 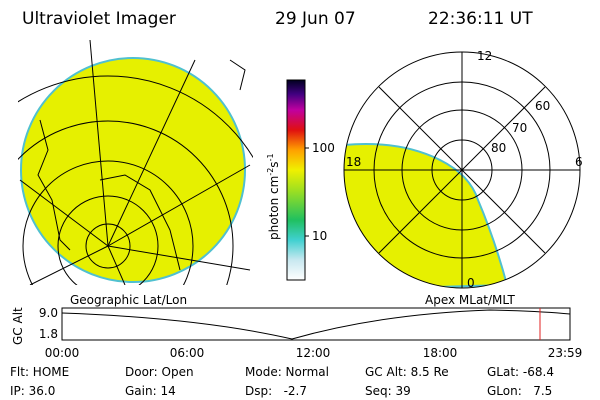 I want to click on alt-xtick: 06:00, so click(x=187, y=353).